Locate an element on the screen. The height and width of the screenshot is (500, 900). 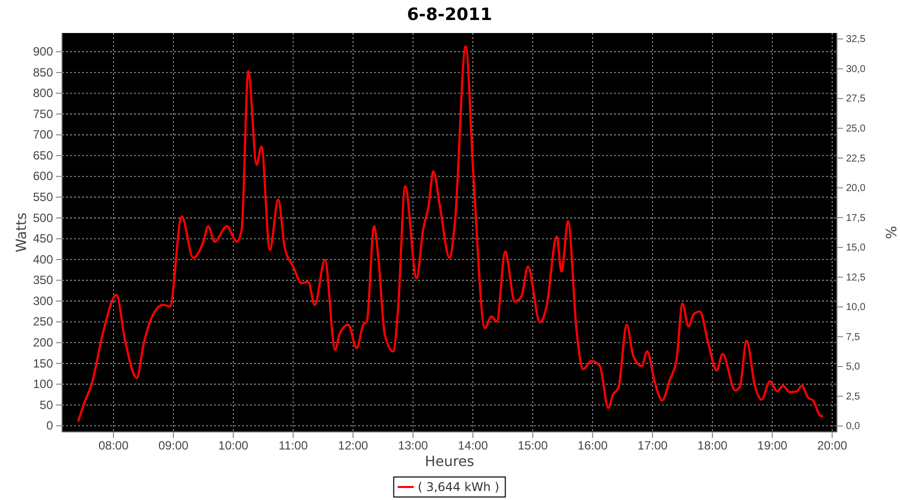
x-tick-label: 10:00 is located at coordinates (233, 445).